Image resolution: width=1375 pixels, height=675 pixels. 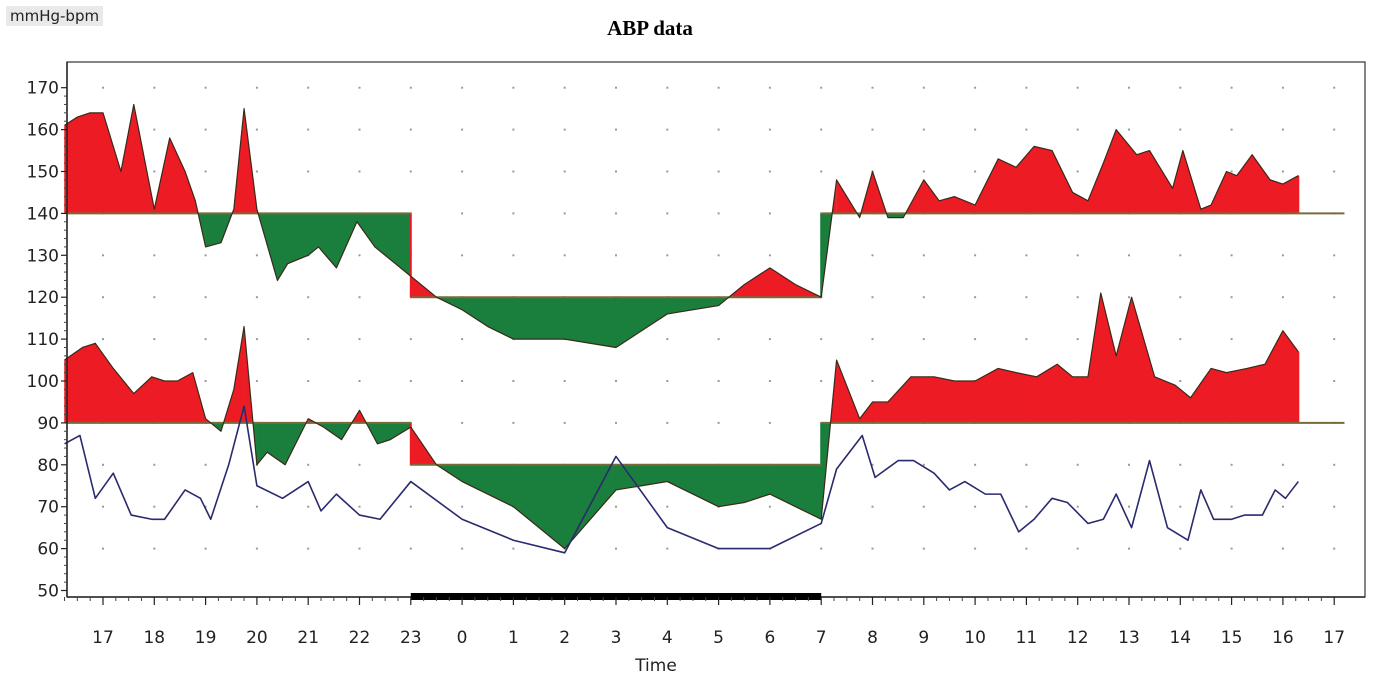 What do you see at coordinates (360, 638) in the screenshot?
I see `x-tick-label: 22` at bounding box center [360, 638].